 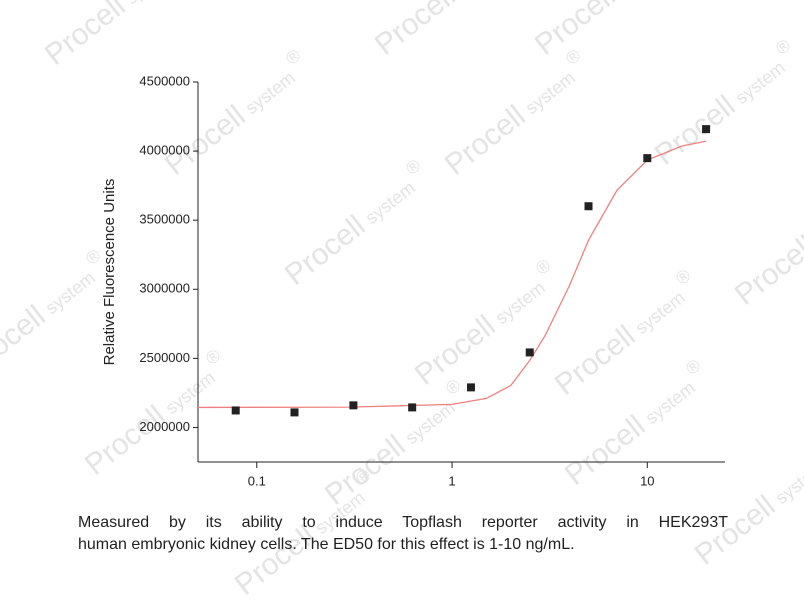 What do you see at coordinates (257, 480) in the screenshot?
I see `x-tick-label: 0.1` at bounding box center [257, 480].